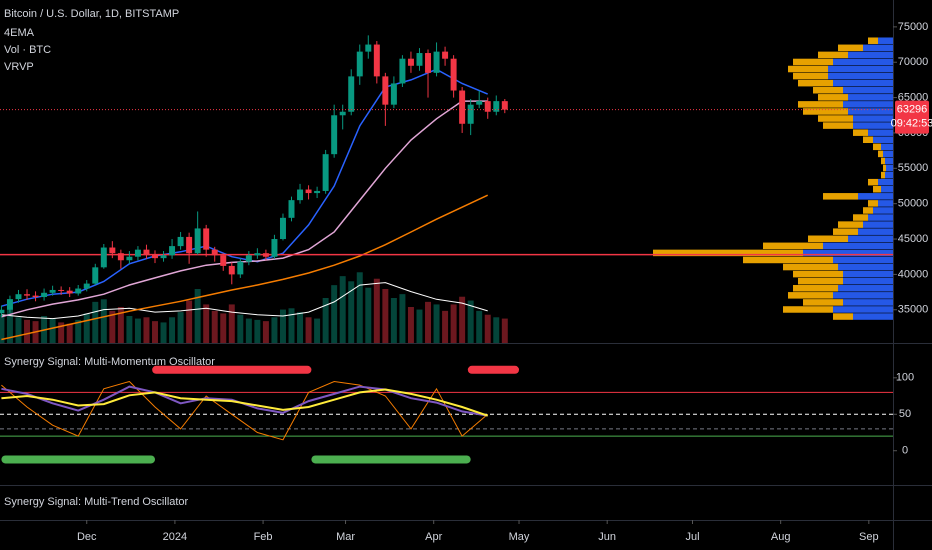 The height and width of the screenshot is (550, 932). I want to click on chart-title: Bitcoin / U.S. Dollar, 1D, BITSTAMP, so click(91, 14).